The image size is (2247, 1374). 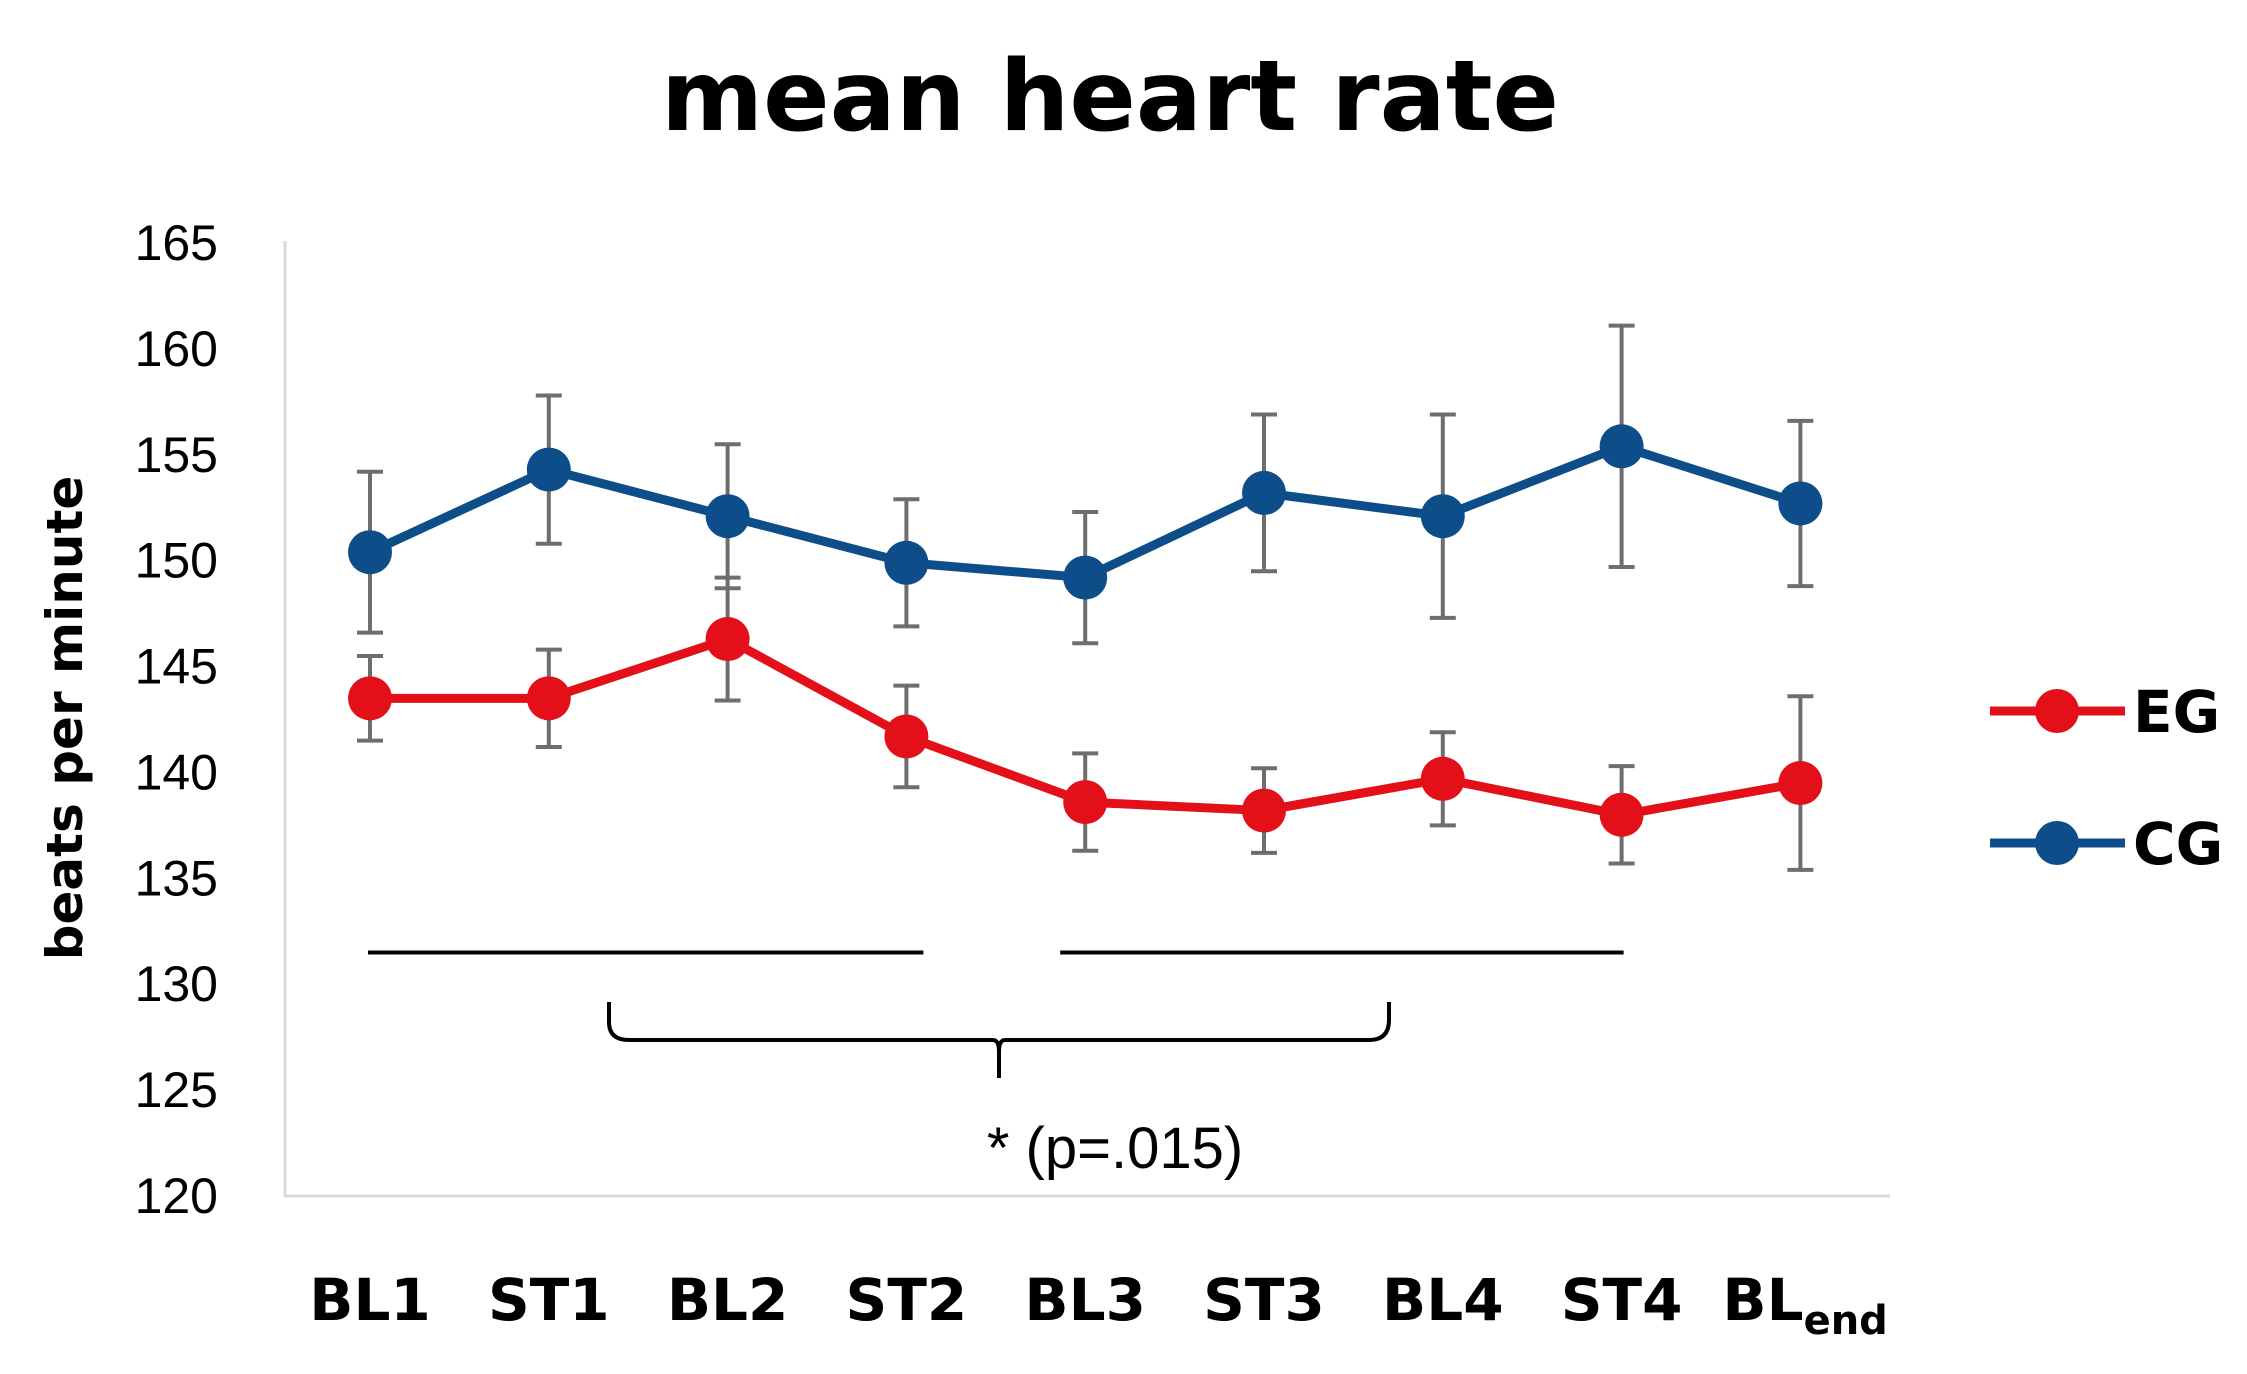 What do you see at coordinates (176, 772) in the screenshot?
I see `y-tick-label: 140` at bounding box center [176, 772].